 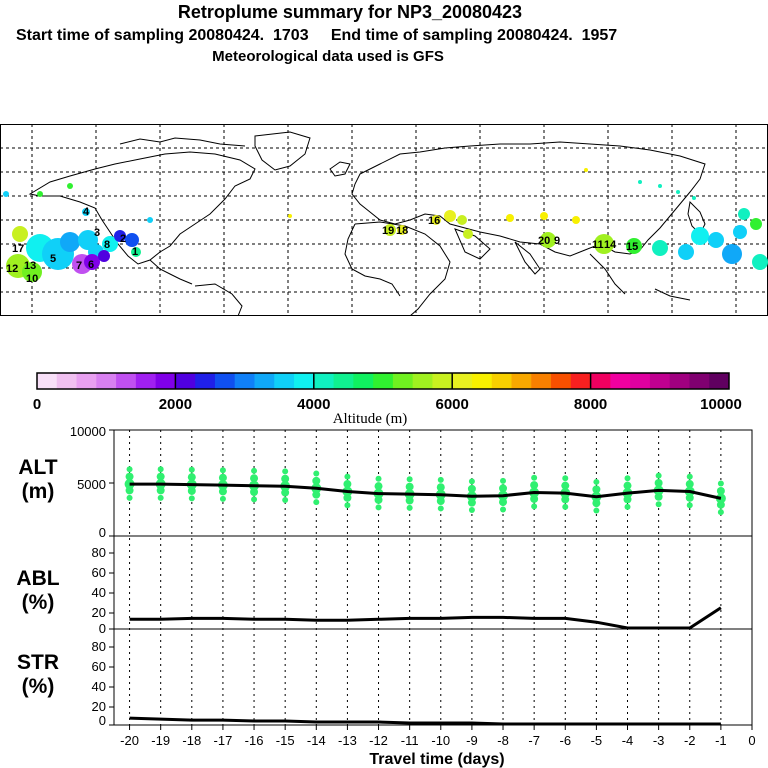 What do you see at coordinates (557, 241) in the screenshot?
I see `map-label-day-9: 9` at bounding box center [557, 241].